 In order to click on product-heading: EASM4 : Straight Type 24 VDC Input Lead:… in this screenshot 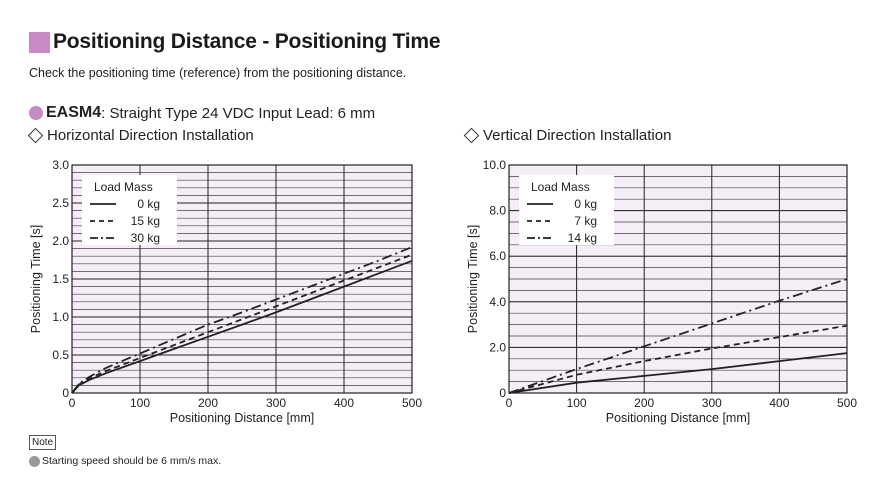, I will do `click(202, 113)`.